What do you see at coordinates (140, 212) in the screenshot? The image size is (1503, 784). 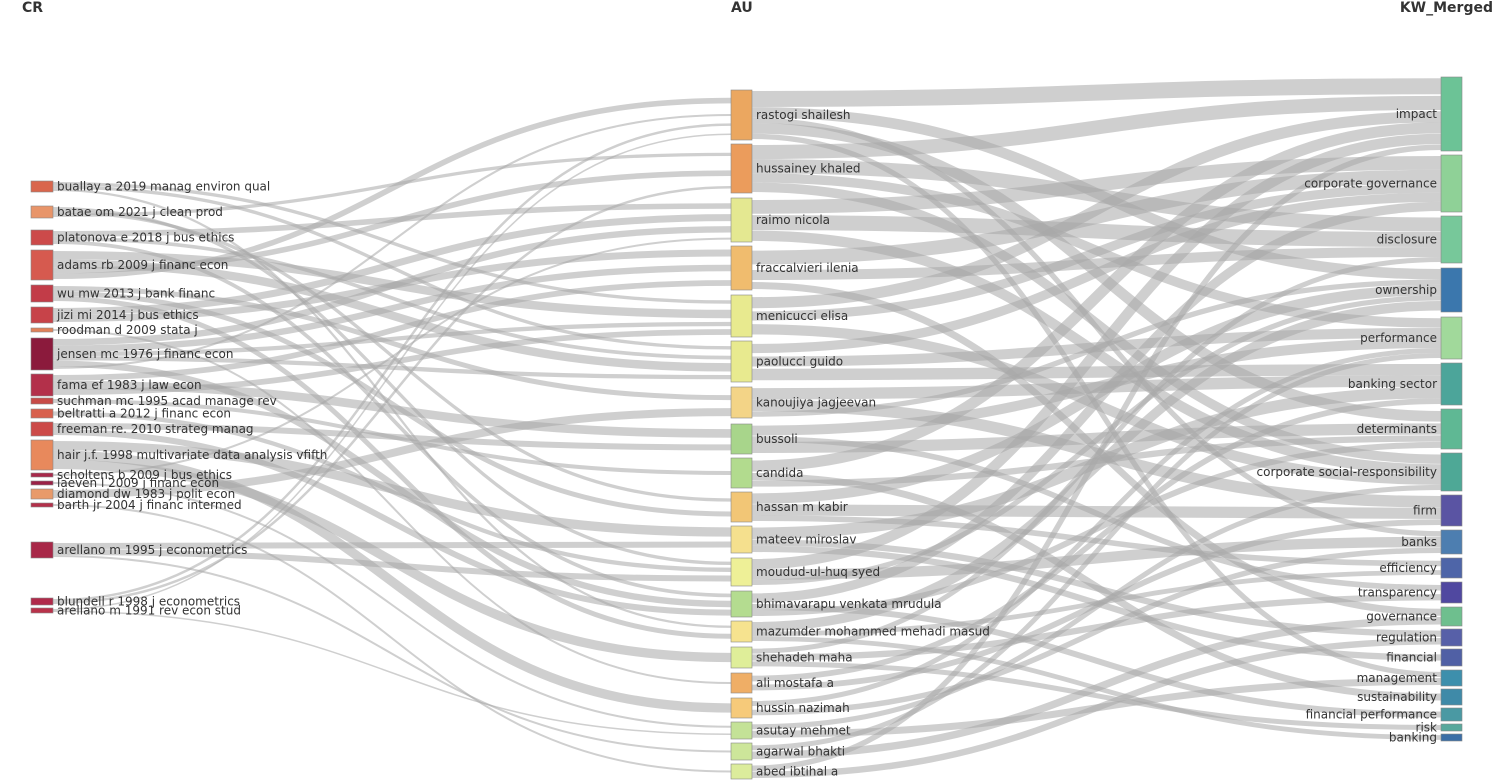 I see `cr-label-1: batae om 2021 j clean prod` at bounding box center [140, 212].